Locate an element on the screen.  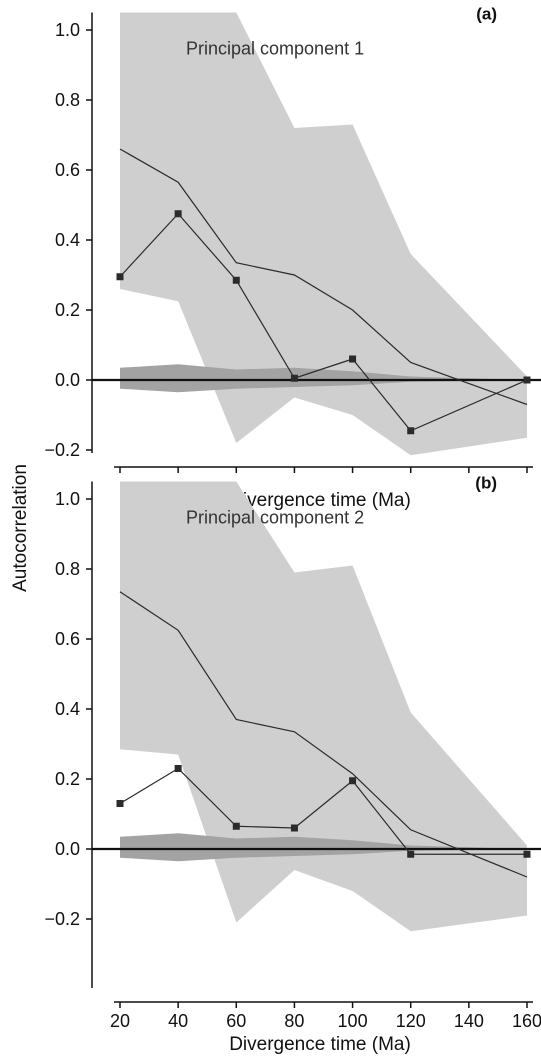
y-axis-title: Autocorrelation is located at coordinates (20, 528).